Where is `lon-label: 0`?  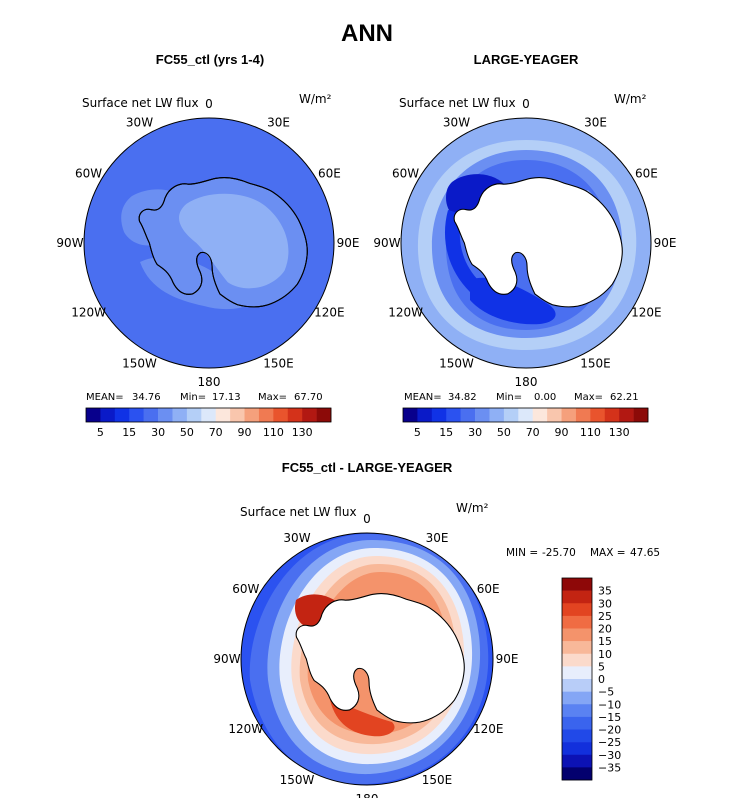
lon-label: 0 is located at coordinates (209, 104).